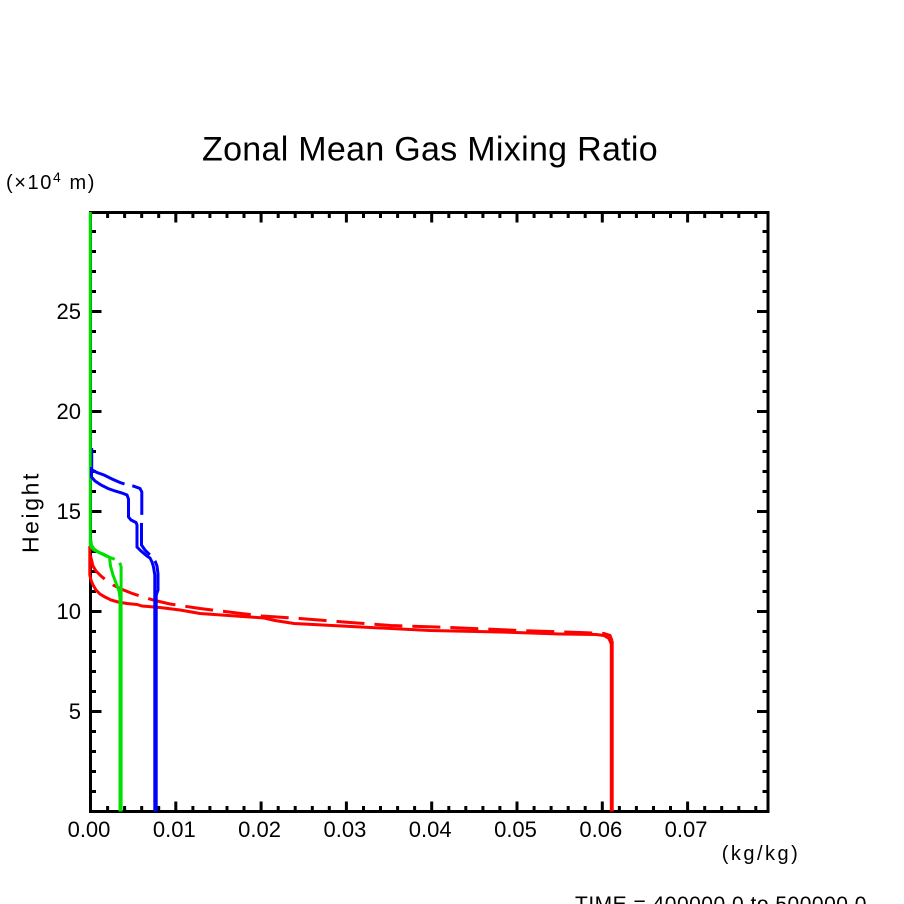  I want to click on svg-text: 0.07, so click(686, 829).